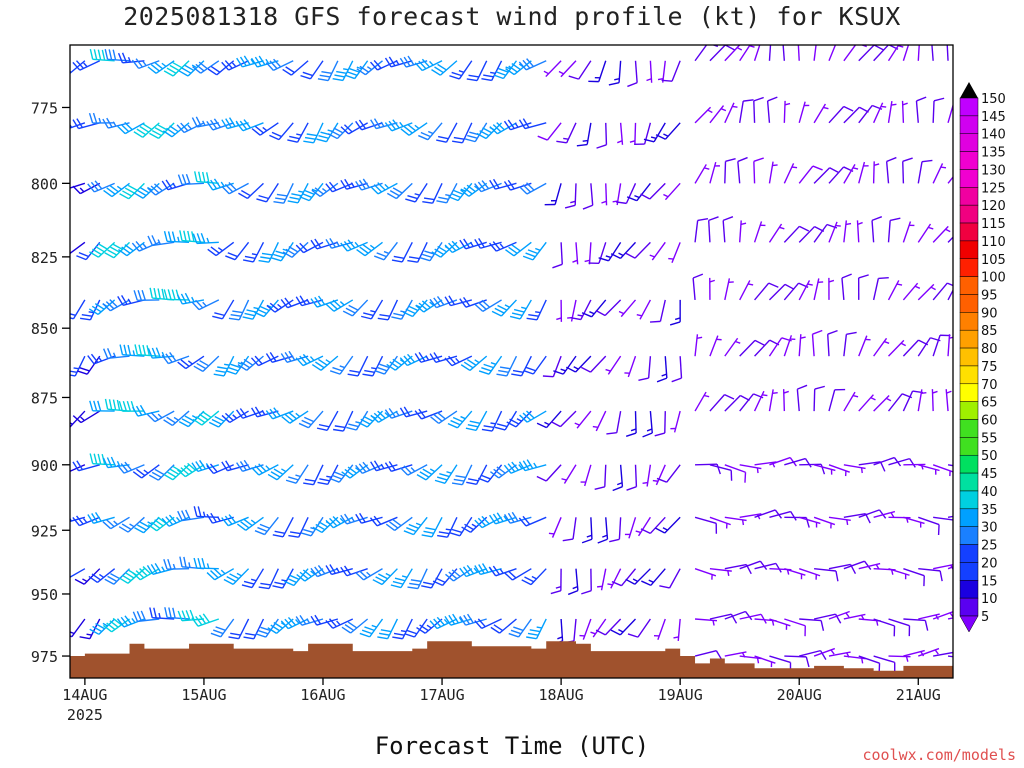  Describe the element at coordinates (918, 695) in the screenshot. I see `x-tick-label: 21AUG` at that location.